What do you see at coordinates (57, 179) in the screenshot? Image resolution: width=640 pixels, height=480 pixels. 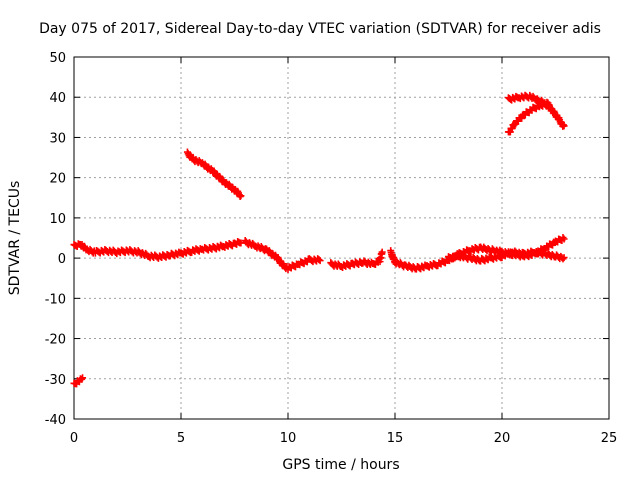 I see `y-tick-label: 20` at bounding box center [57, 179].